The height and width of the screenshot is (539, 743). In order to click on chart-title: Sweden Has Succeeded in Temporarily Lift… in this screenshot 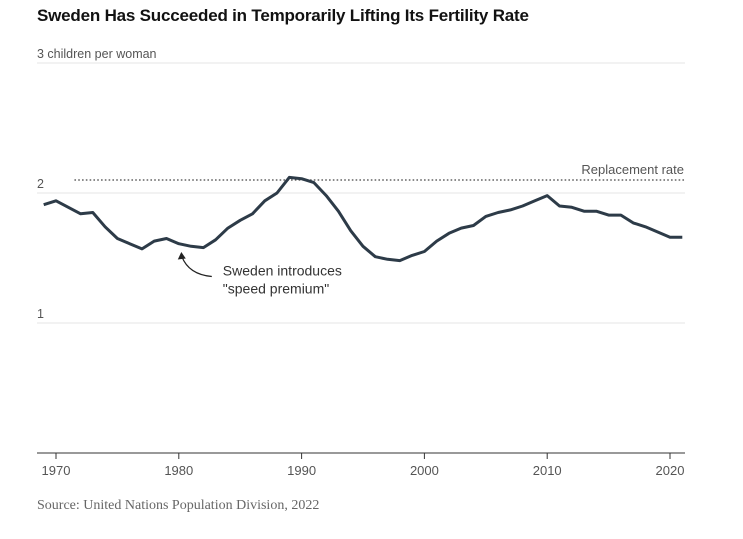, I will do `click(283, 15)`.